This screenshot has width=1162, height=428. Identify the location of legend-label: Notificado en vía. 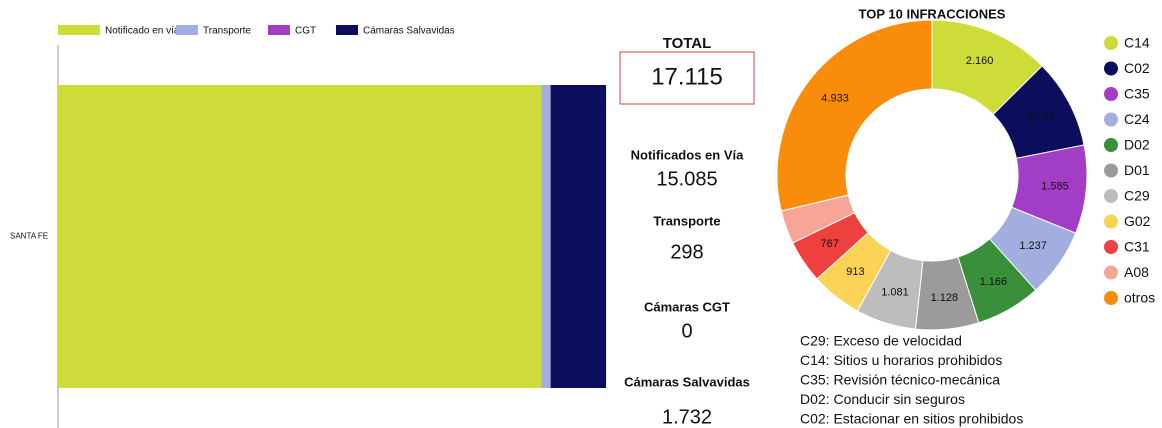
(142, 31).